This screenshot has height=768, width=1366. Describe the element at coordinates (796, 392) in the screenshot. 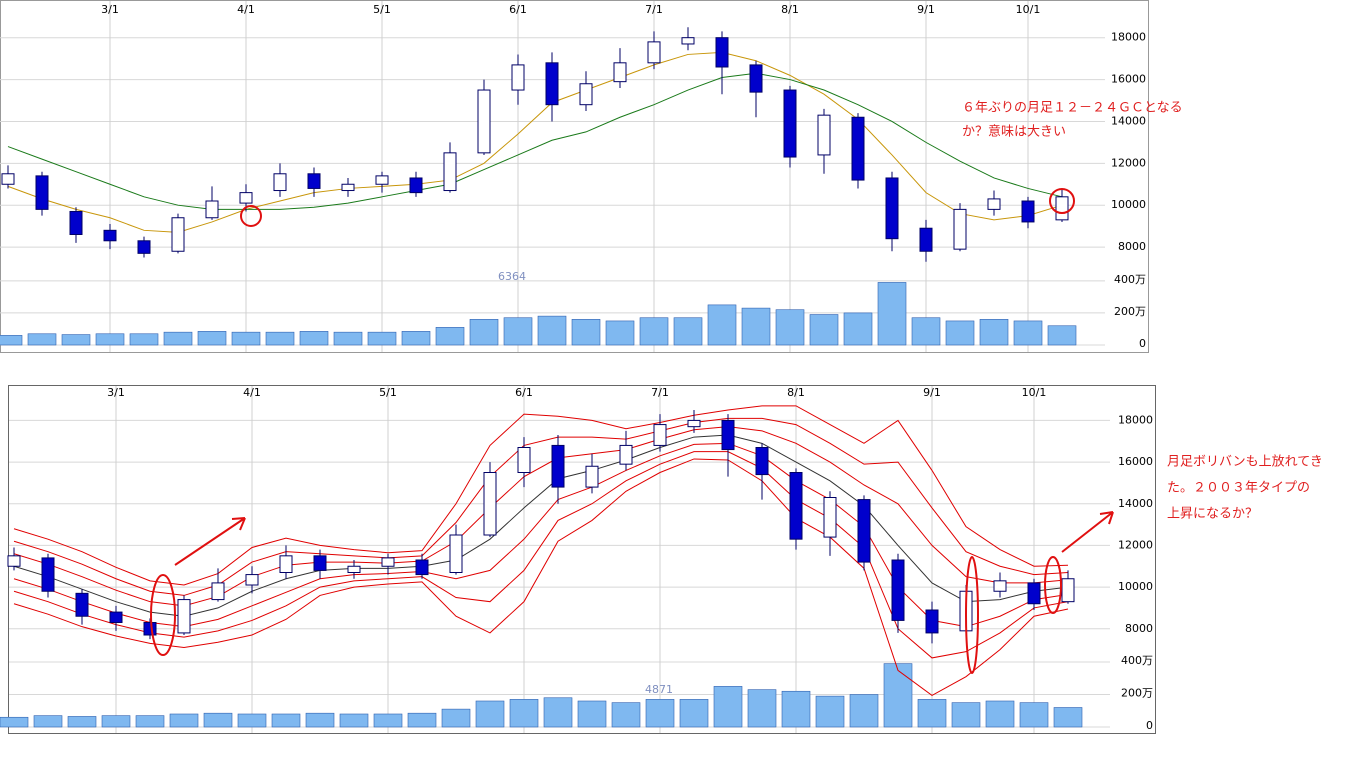

I see `x-tick-label: 8/1` at that location.